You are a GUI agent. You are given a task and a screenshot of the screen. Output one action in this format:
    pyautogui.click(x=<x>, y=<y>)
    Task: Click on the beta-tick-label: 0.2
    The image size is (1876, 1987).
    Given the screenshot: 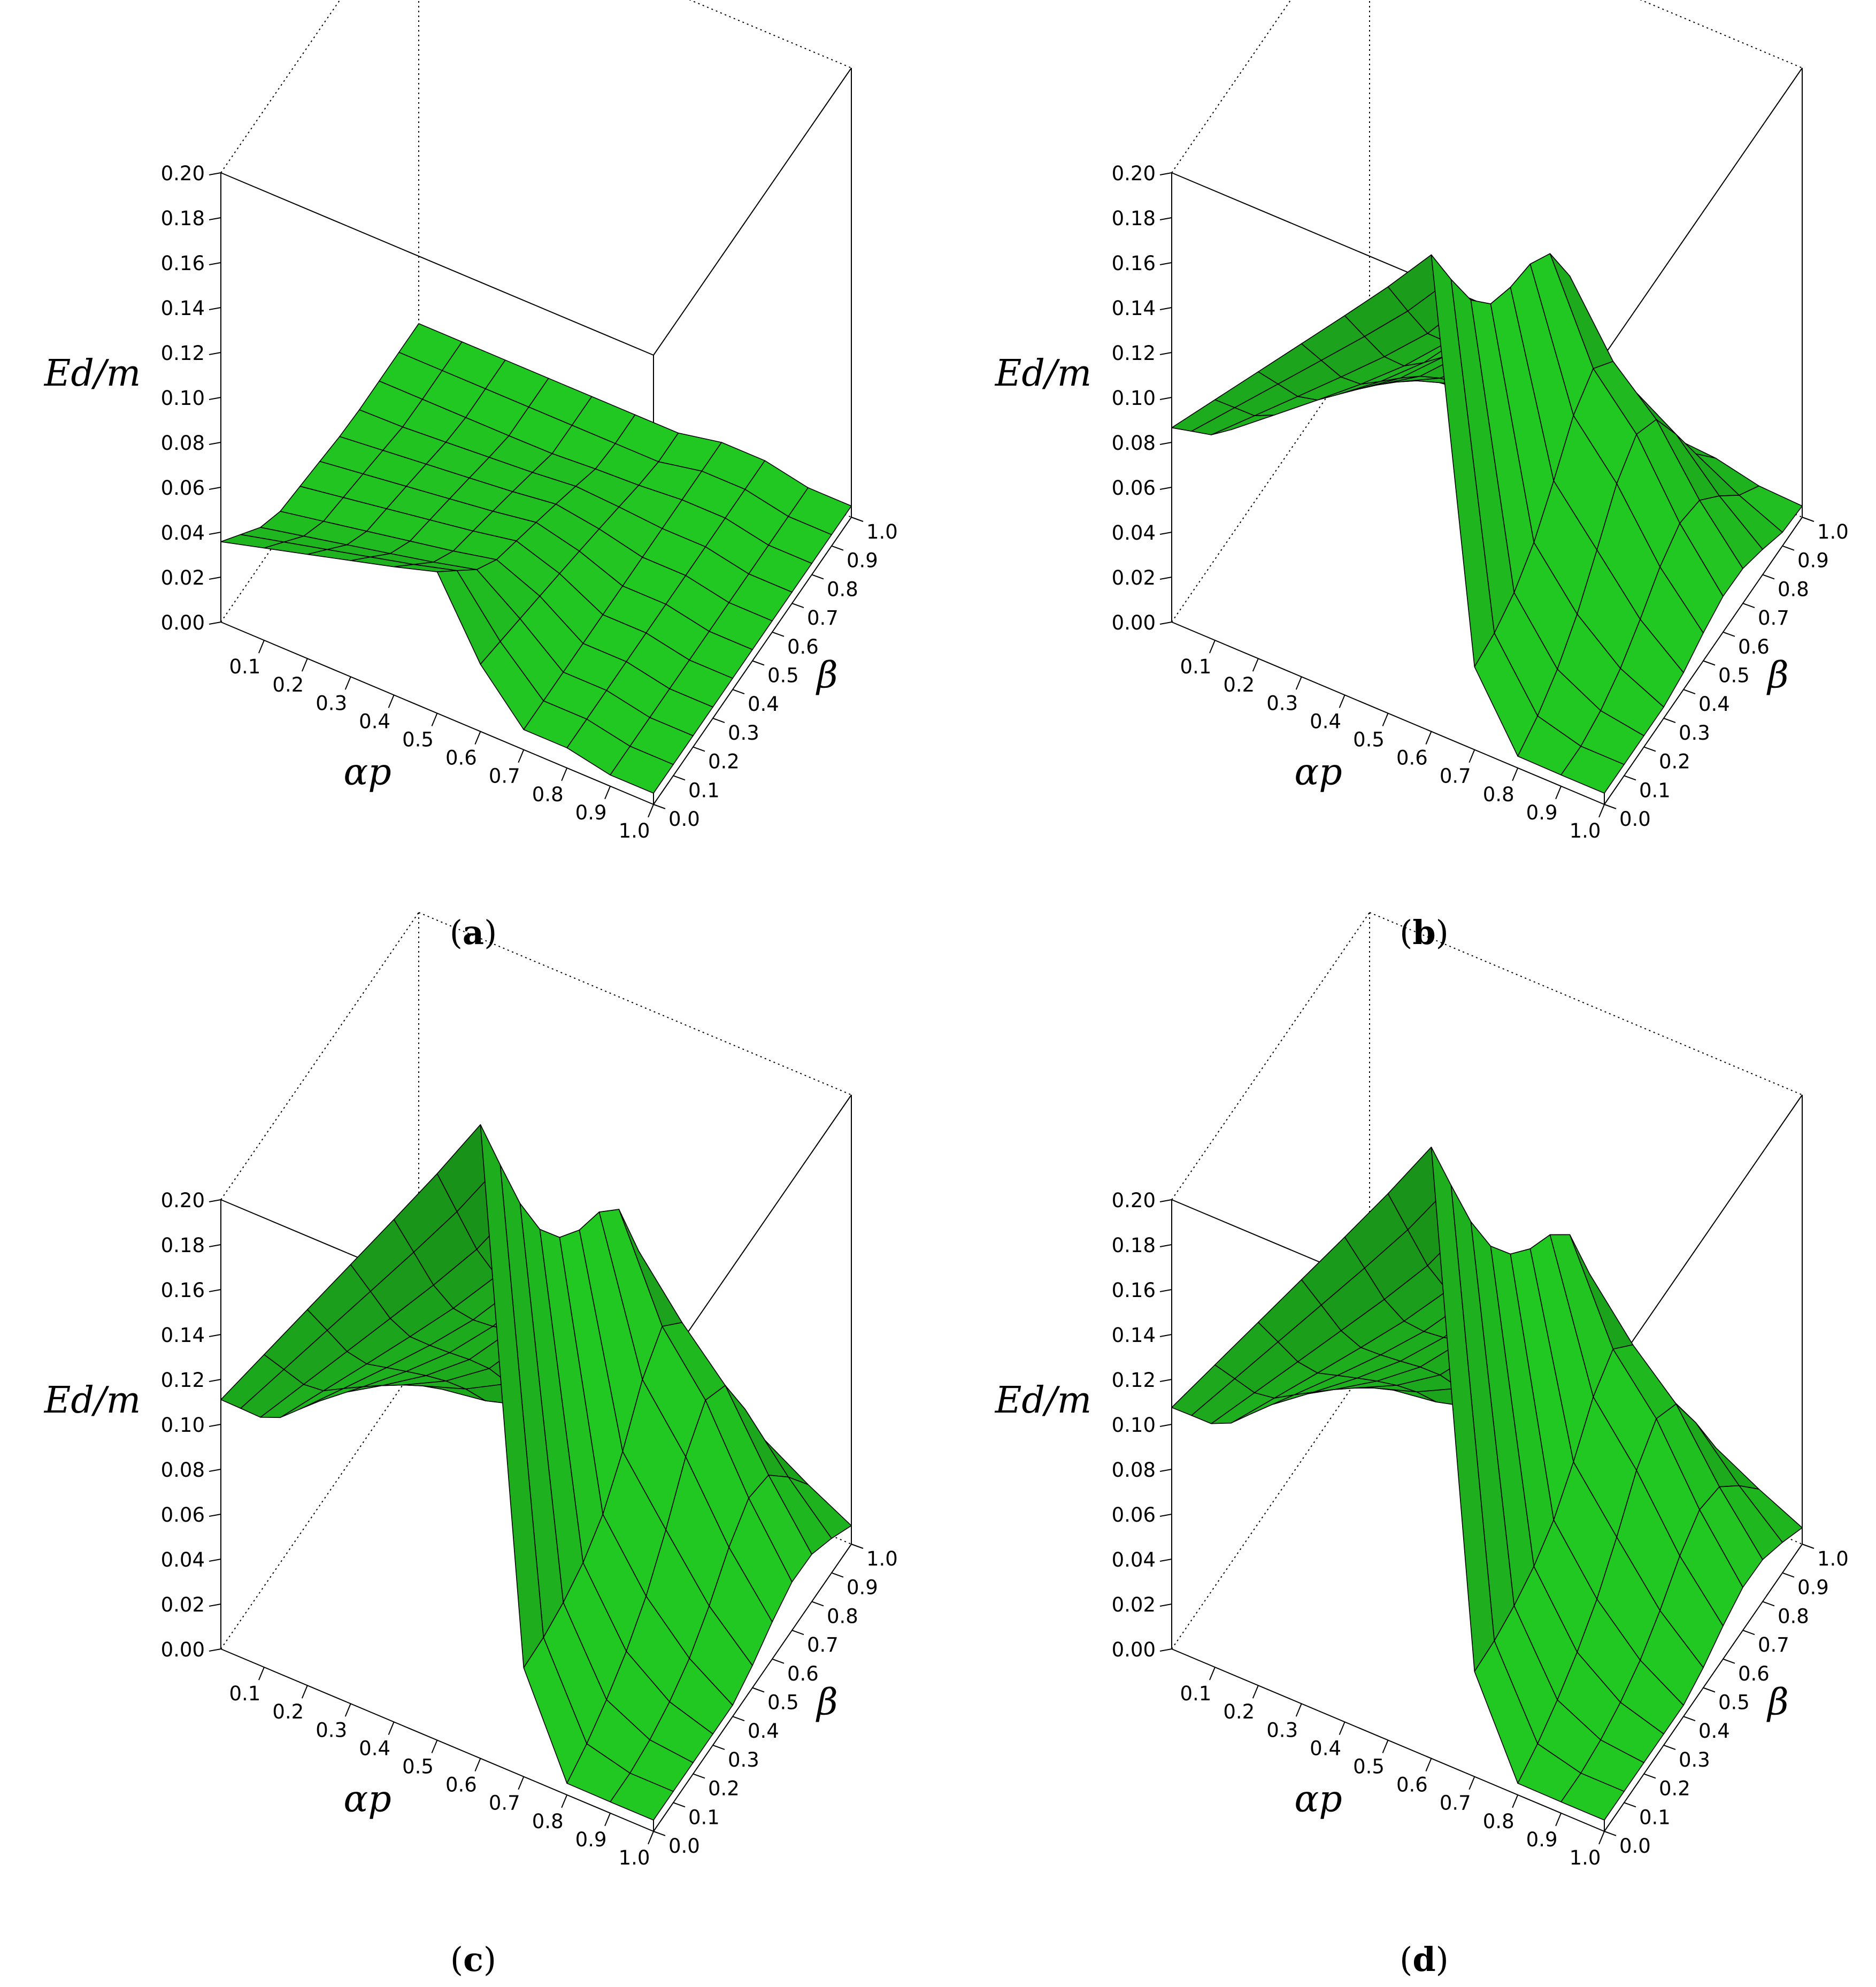 What is the action you would take?
    pyautogui.click(x=724, y=1788)
    